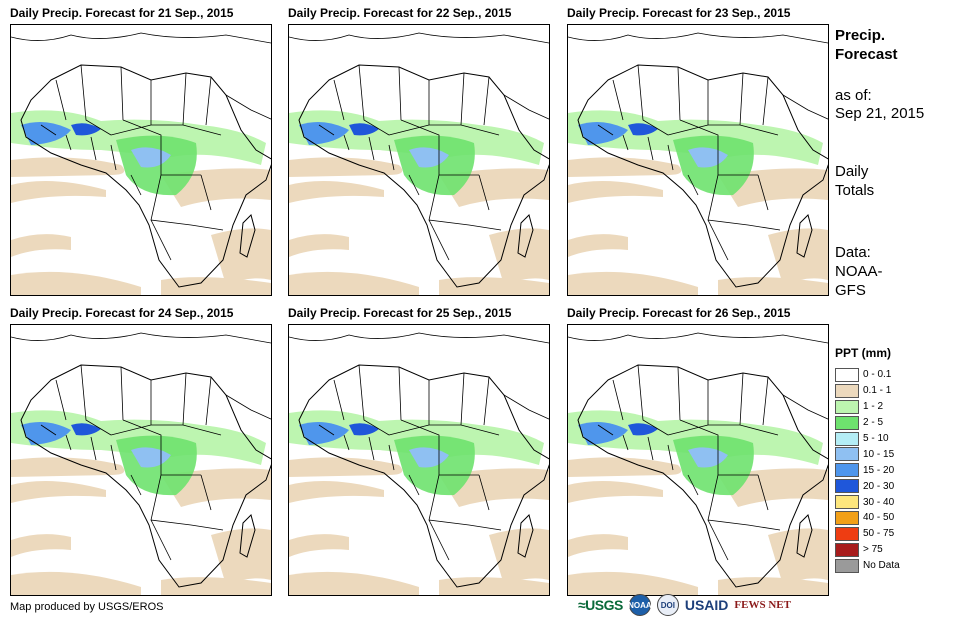 Image resolution: width=967 pixels, height=626 pixels. What do you see at coordinates (600, 605) in the screenshot?
I see `usgs-logo: ≈USGS` at bounding box center [600, 605].